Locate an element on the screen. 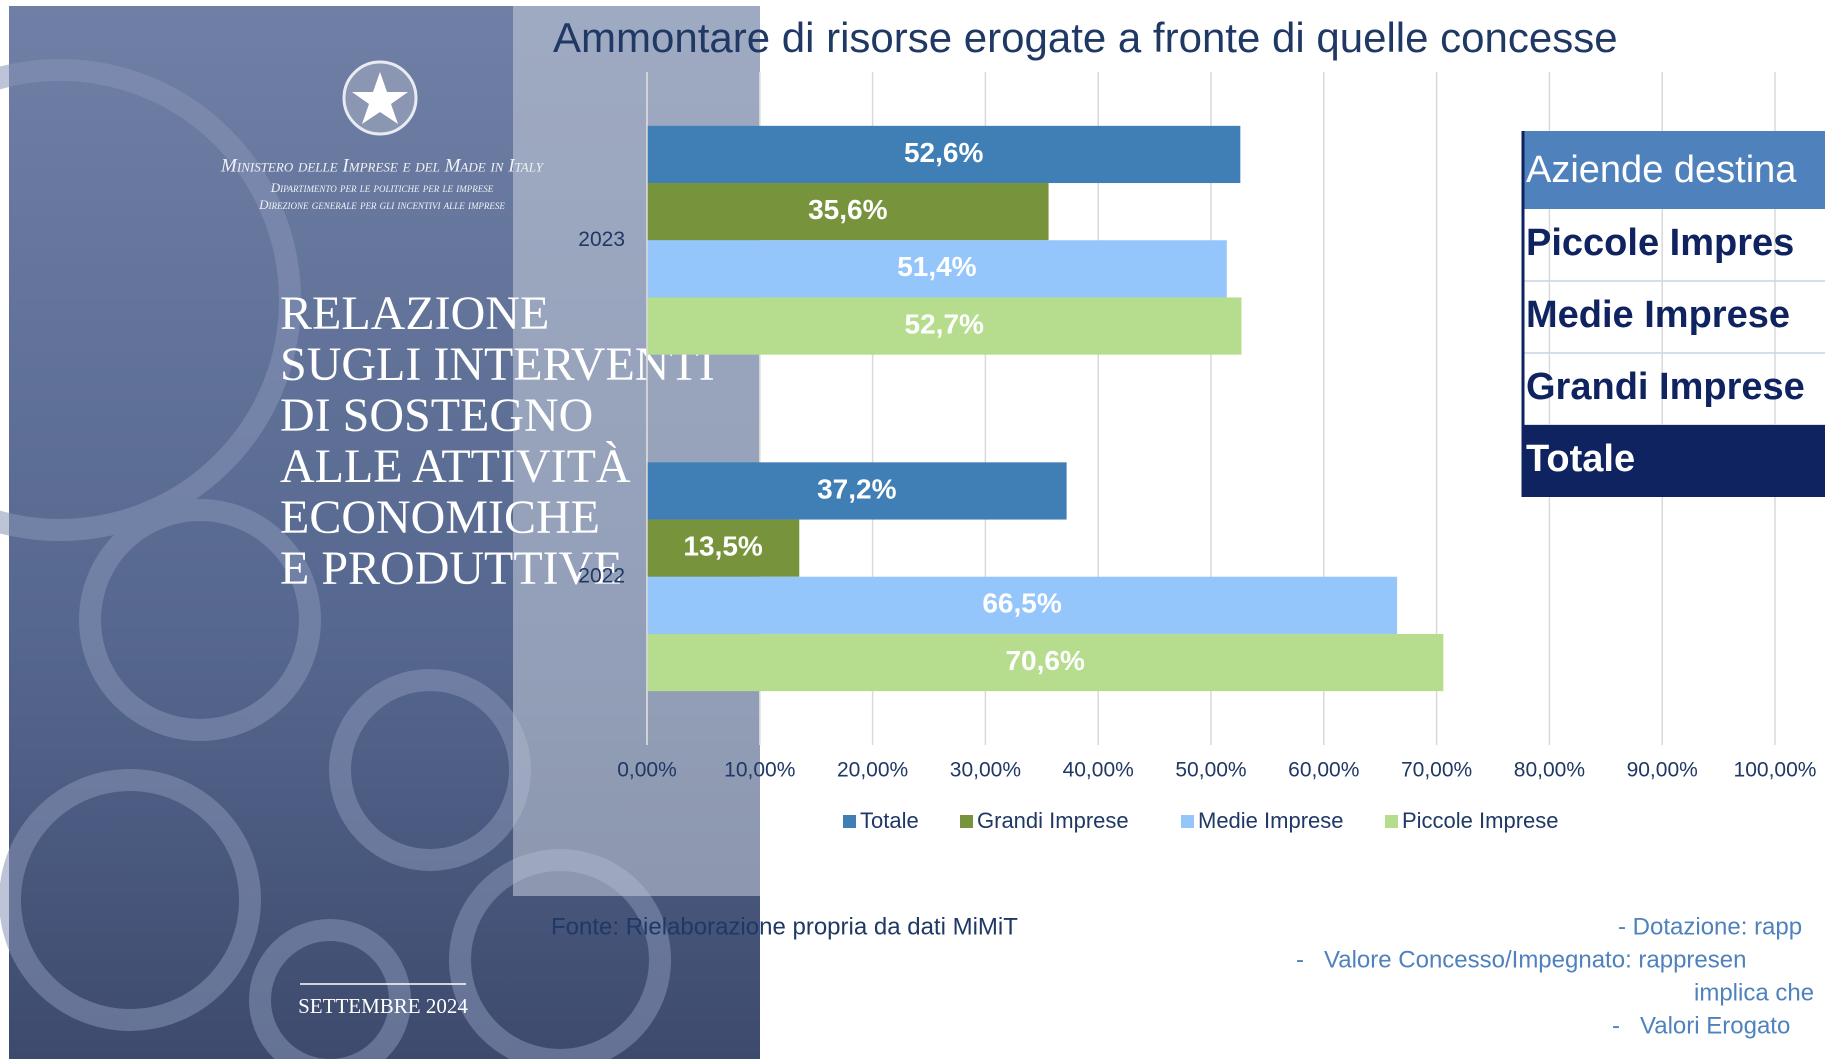 This screenshot has height=1059, width=1825. x-tick-label: 50,00% is located at coordinates (1210, 770).